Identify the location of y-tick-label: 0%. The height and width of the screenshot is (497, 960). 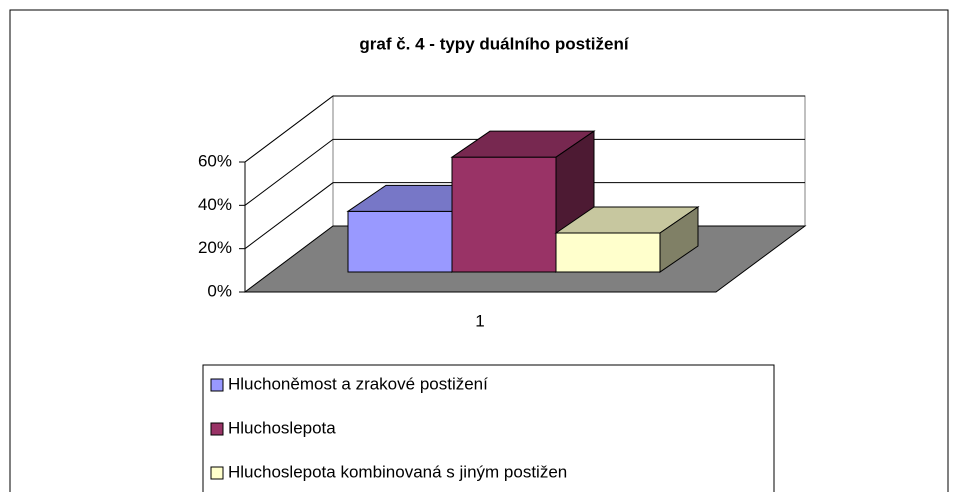
(219, 290).